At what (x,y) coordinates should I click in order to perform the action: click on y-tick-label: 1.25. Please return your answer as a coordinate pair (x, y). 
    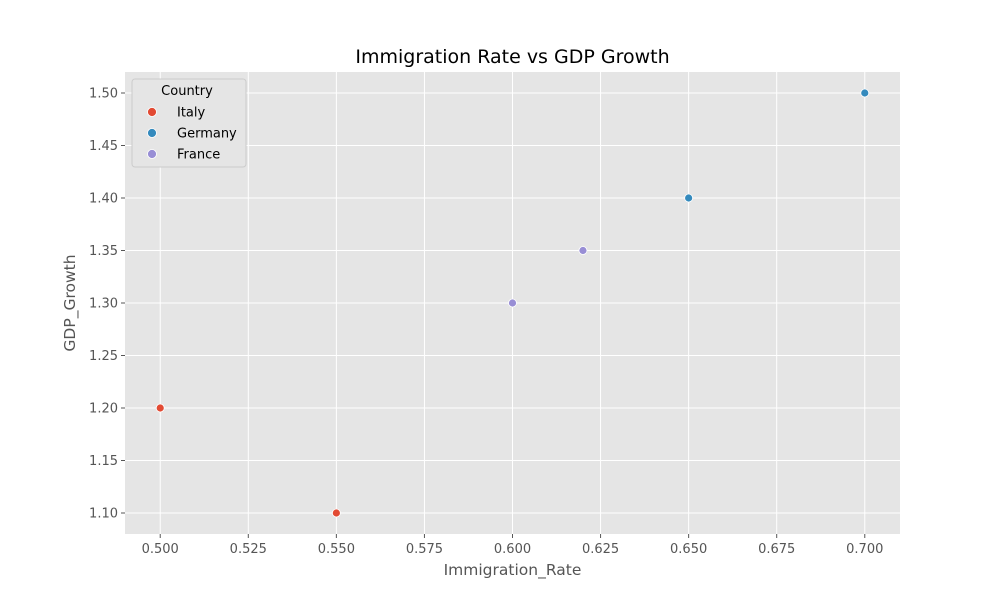
    Looking at the image, I should click on (103, 356).